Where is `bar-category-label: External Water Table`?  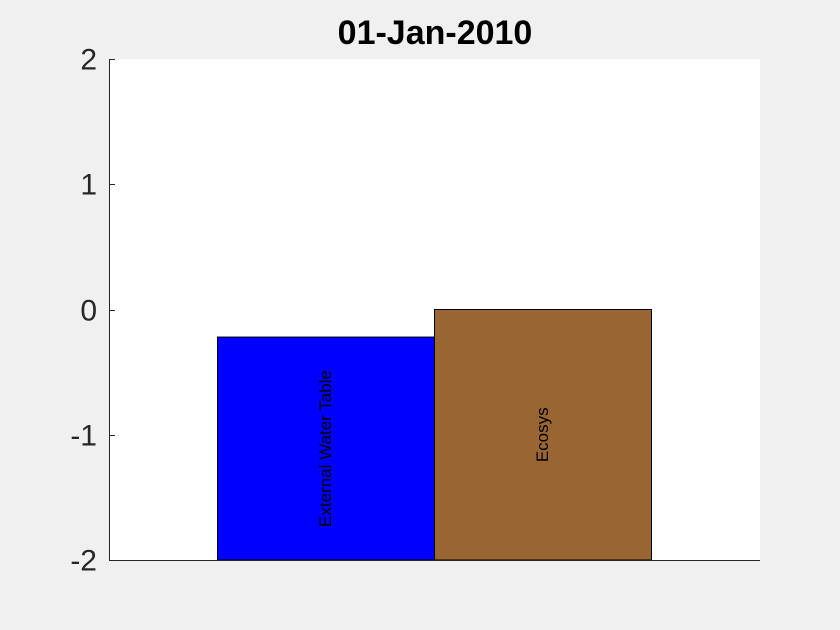
bar-category-label: External Water Table is located at coordinates (325, 448).